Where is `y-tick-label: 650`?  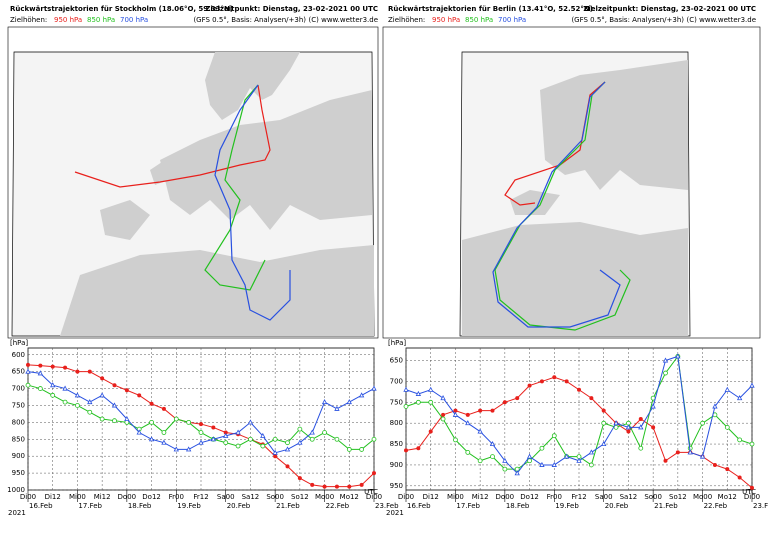
y-tick-label: 650 is located at coordinates (396, 361).